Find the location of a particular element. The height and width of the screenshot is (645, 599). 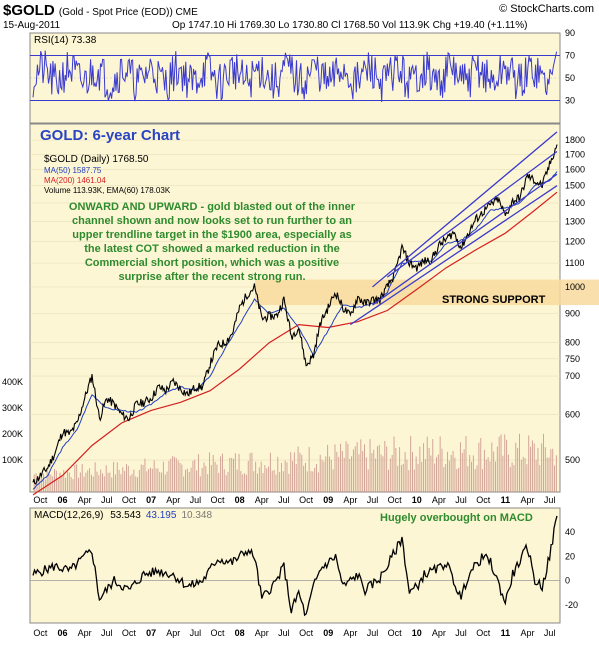

macd-legend: MACD(12,26,9) 53.543 43.195 10.348 is located at coordinates (123, 515).